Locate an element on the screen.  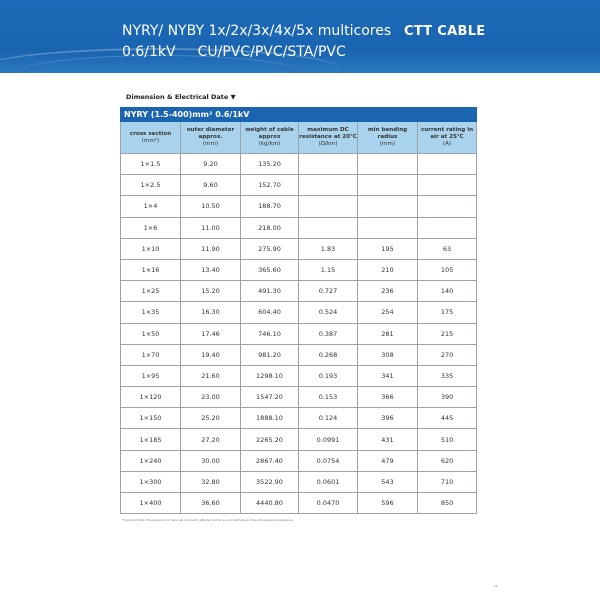
table-cell: 215 is located at coordinates (447, 333).